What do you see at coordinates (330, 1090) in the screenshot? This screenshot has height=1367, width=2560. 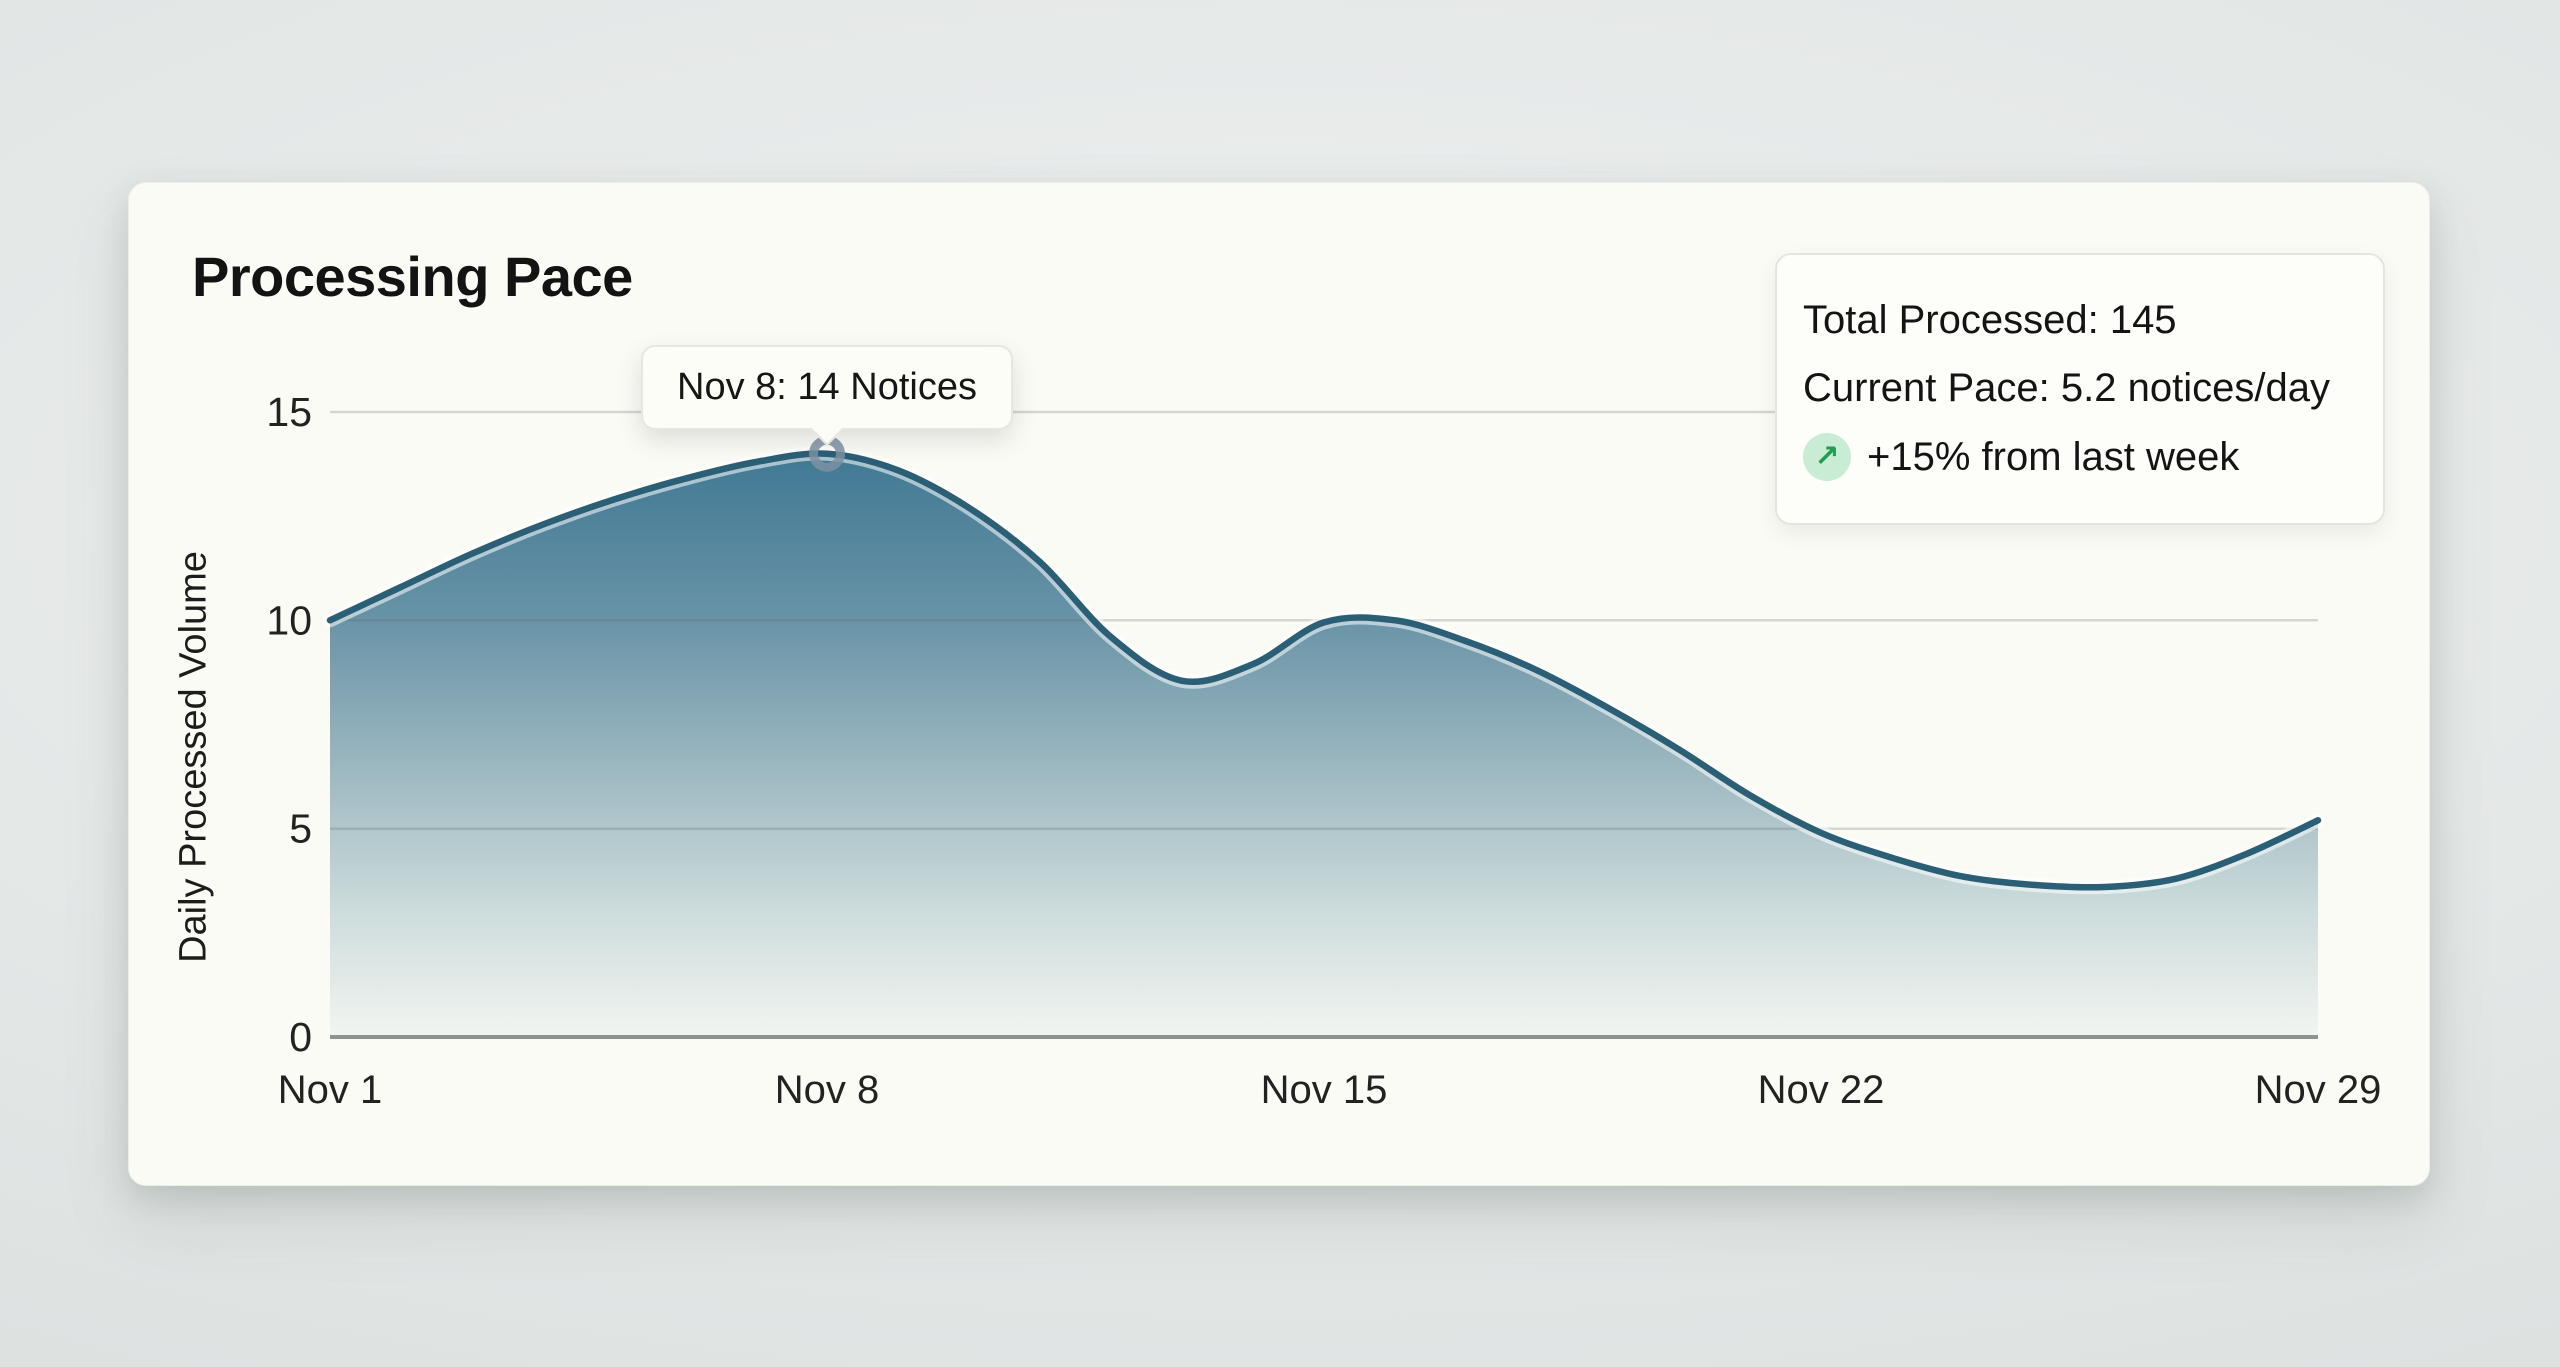 I see `x-tick-label-1: Nov 1` at bounding box center [330, 1090].